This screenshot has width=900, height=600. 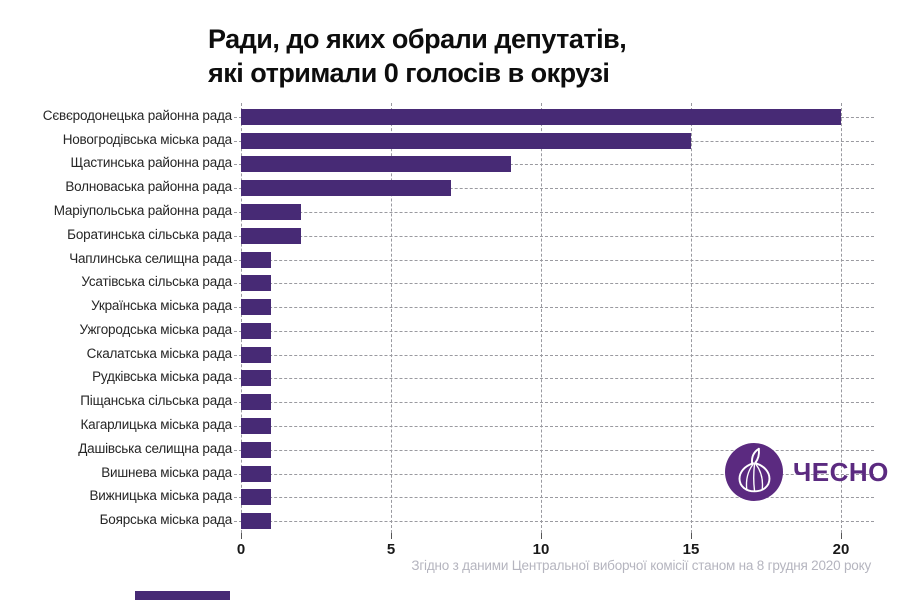 What do you see at coordinates (149, 234) in the screenshot?
I see `category-label: Боратинська сільська рада` at bounding box center [149, 234].